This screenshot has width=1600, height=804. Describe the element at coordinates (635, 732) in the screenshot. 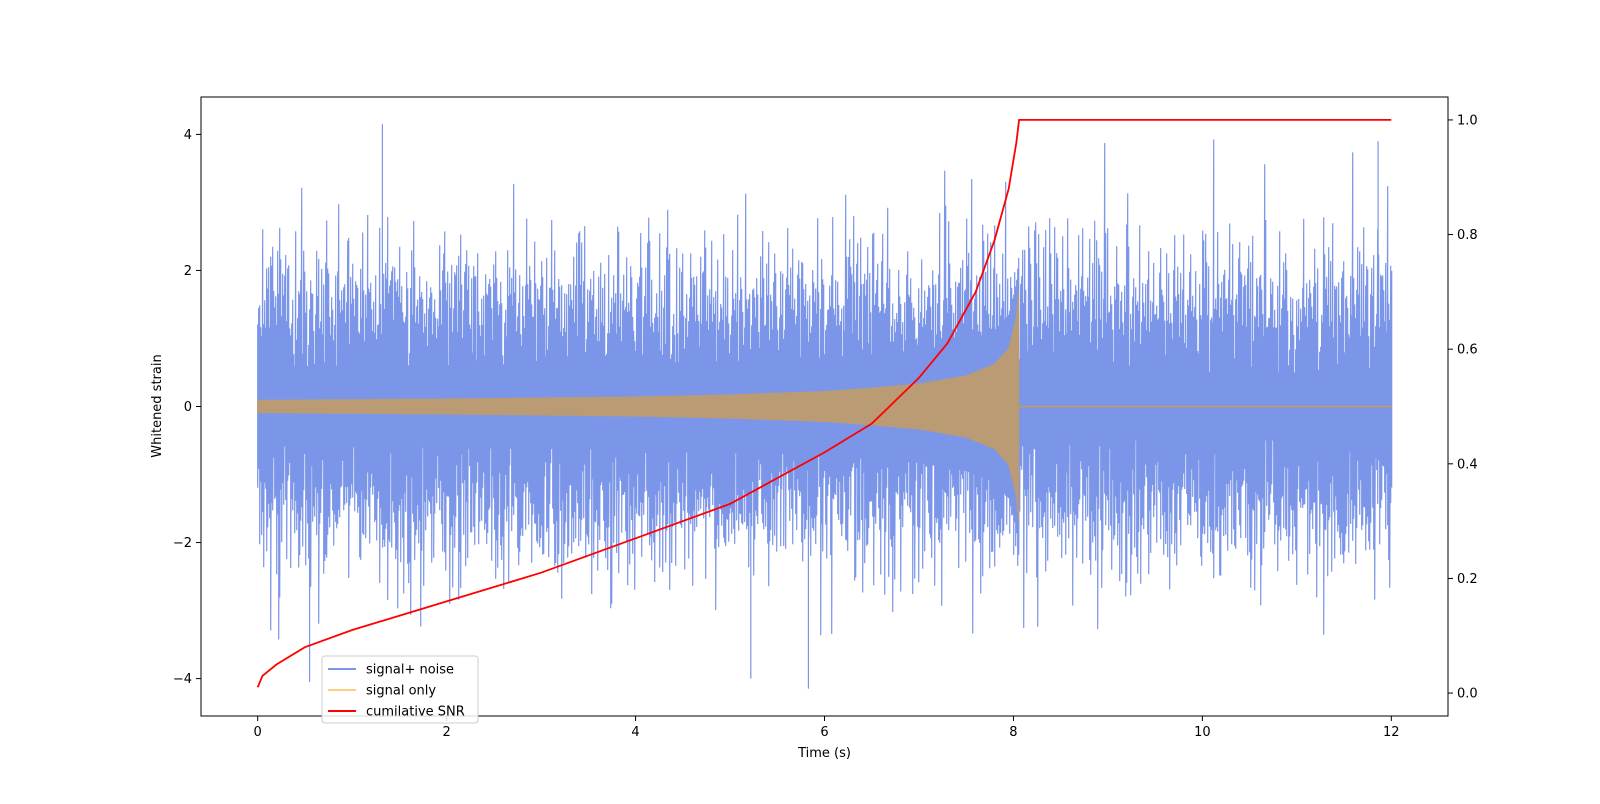

I see `x-tick-label: 4` at that location.